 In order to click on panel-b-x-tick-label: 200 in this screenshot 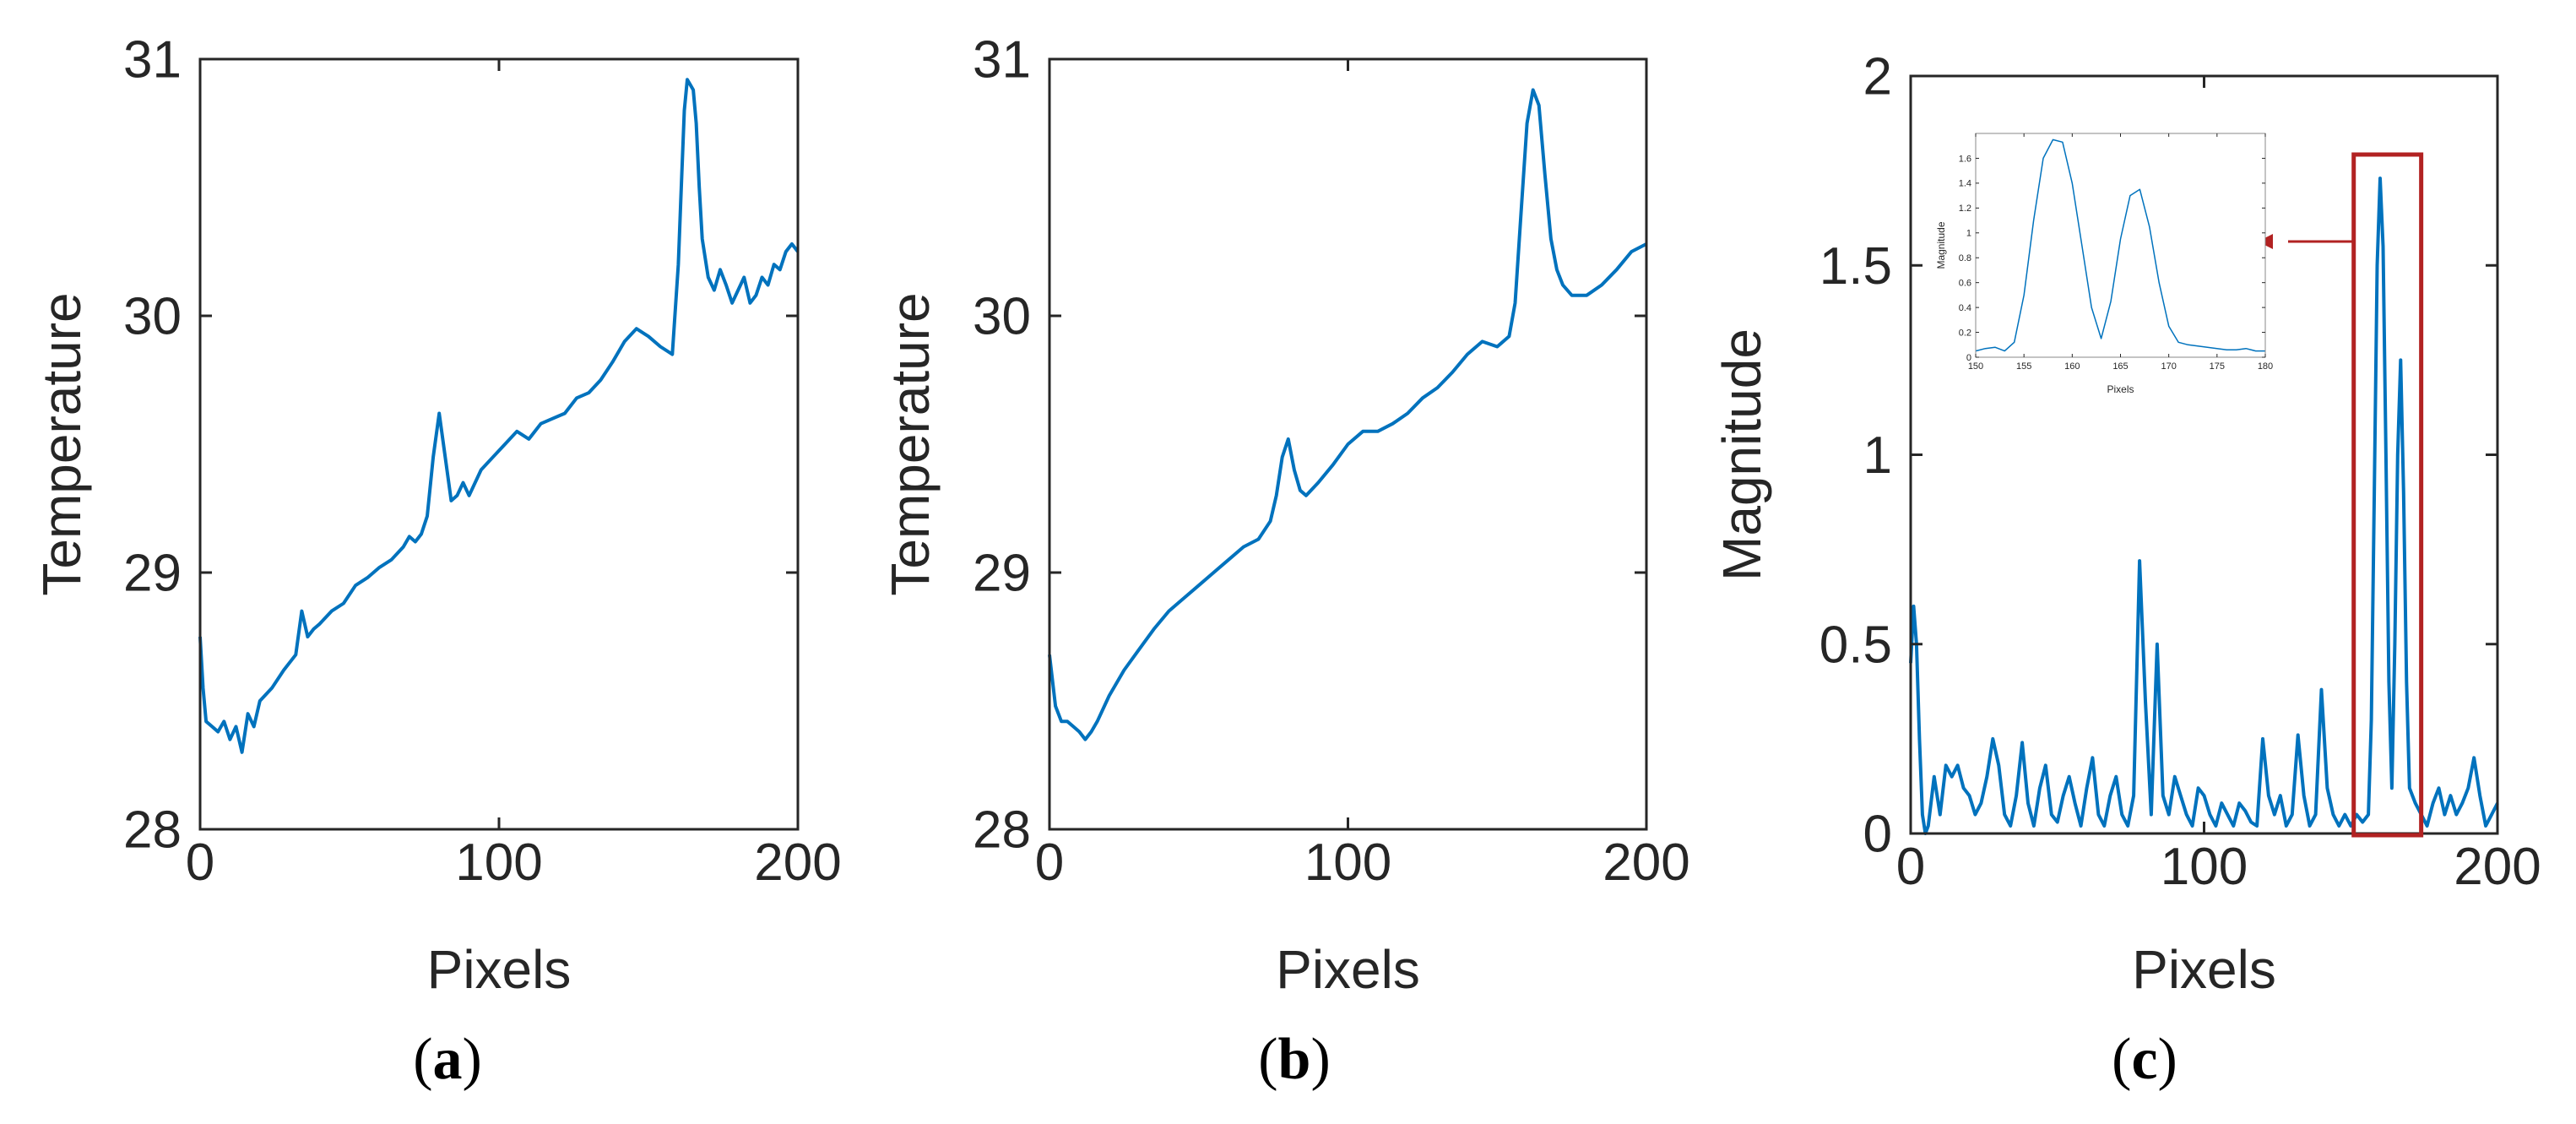, I will do `click(1646, 862)`.